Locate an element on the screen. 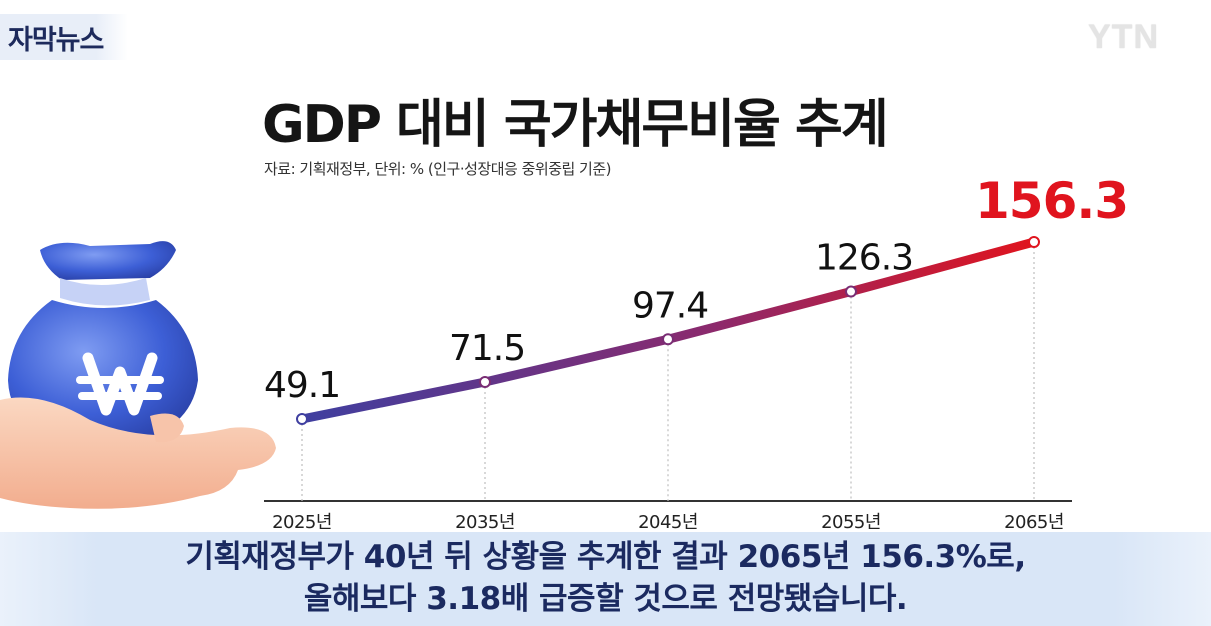  x-tick-label: 2025년 is located at coordinates (302, 522).